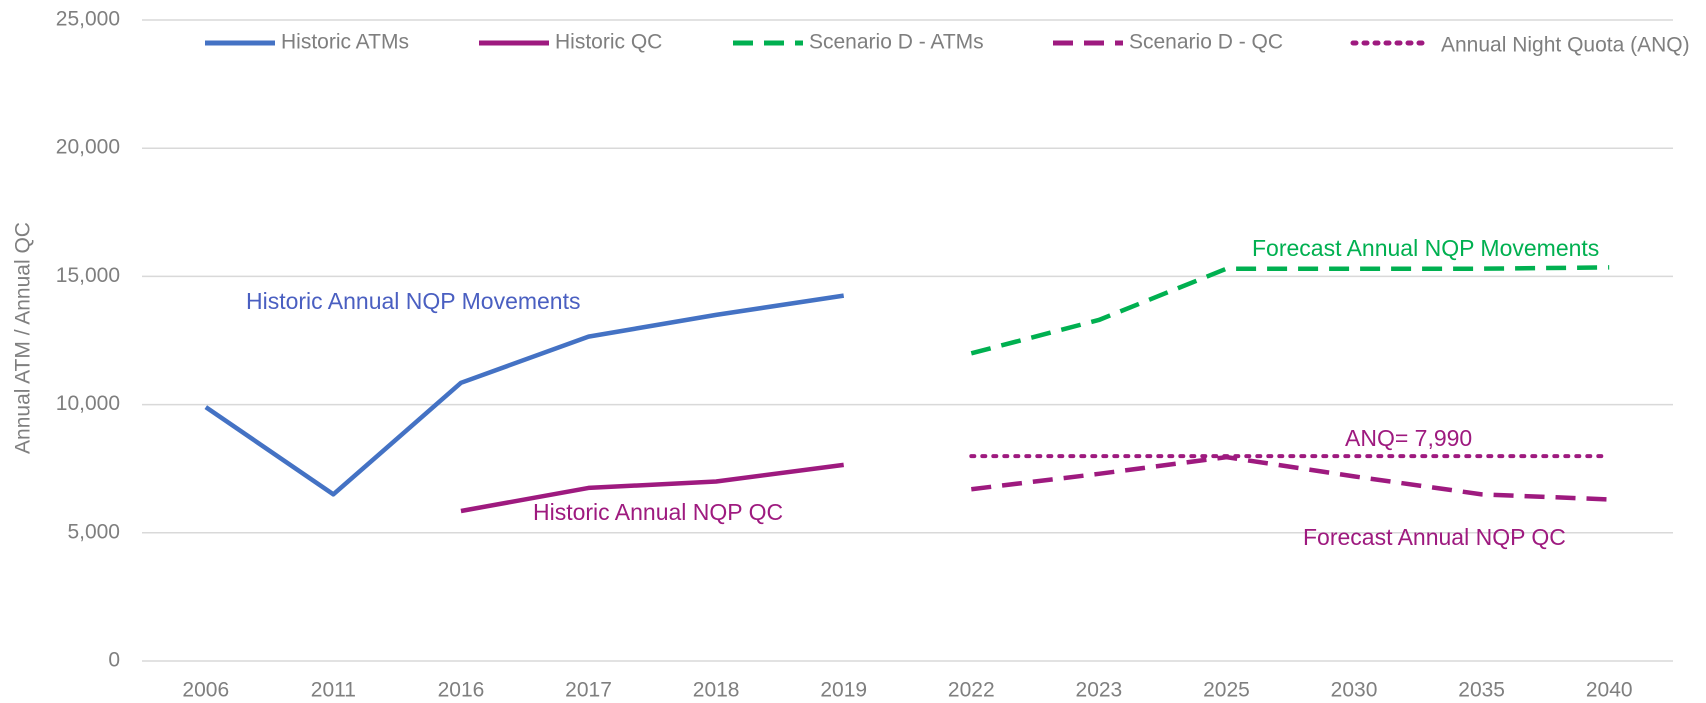 This screenshot has width=1706, height=703. I want to click on x-tick-label: 2006, so click(205, 690).